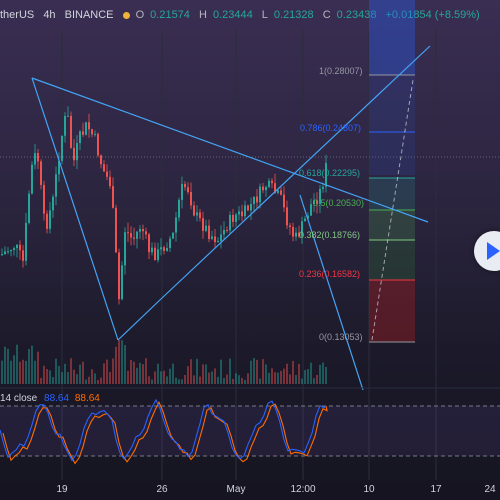  What do you see at coordinates (487, 251) in the screenshot?
I see `play-button` at bounding box center [487, 251].